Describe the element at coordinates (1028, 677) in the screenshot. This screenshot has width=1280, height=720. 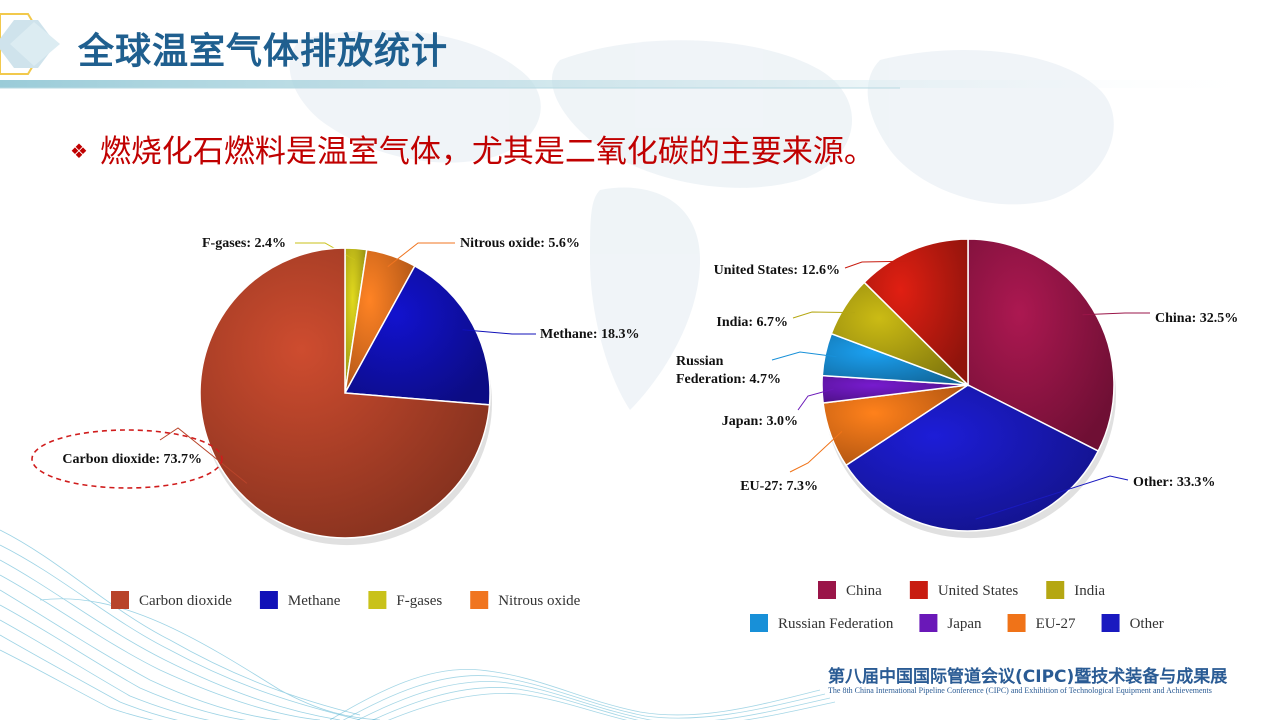
I see `footer-conference-cn: 第八届中国国际管道会议(CIPC)暨技术装备与成果展` at that location.